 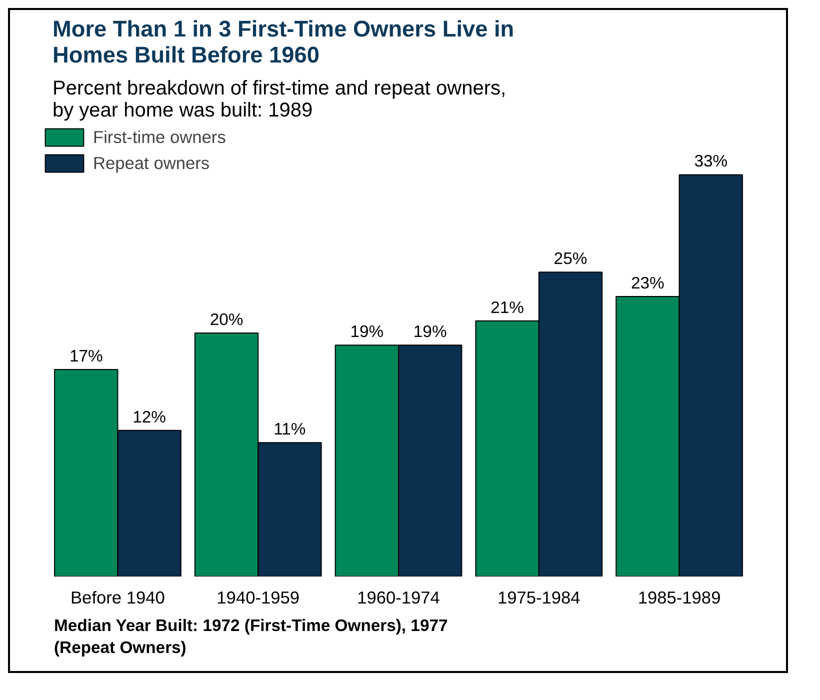 What do you see at coordinates (151, 163) in the screenshot?
I see `legend-label: Repeat owners` at bounding box center [151, 163].